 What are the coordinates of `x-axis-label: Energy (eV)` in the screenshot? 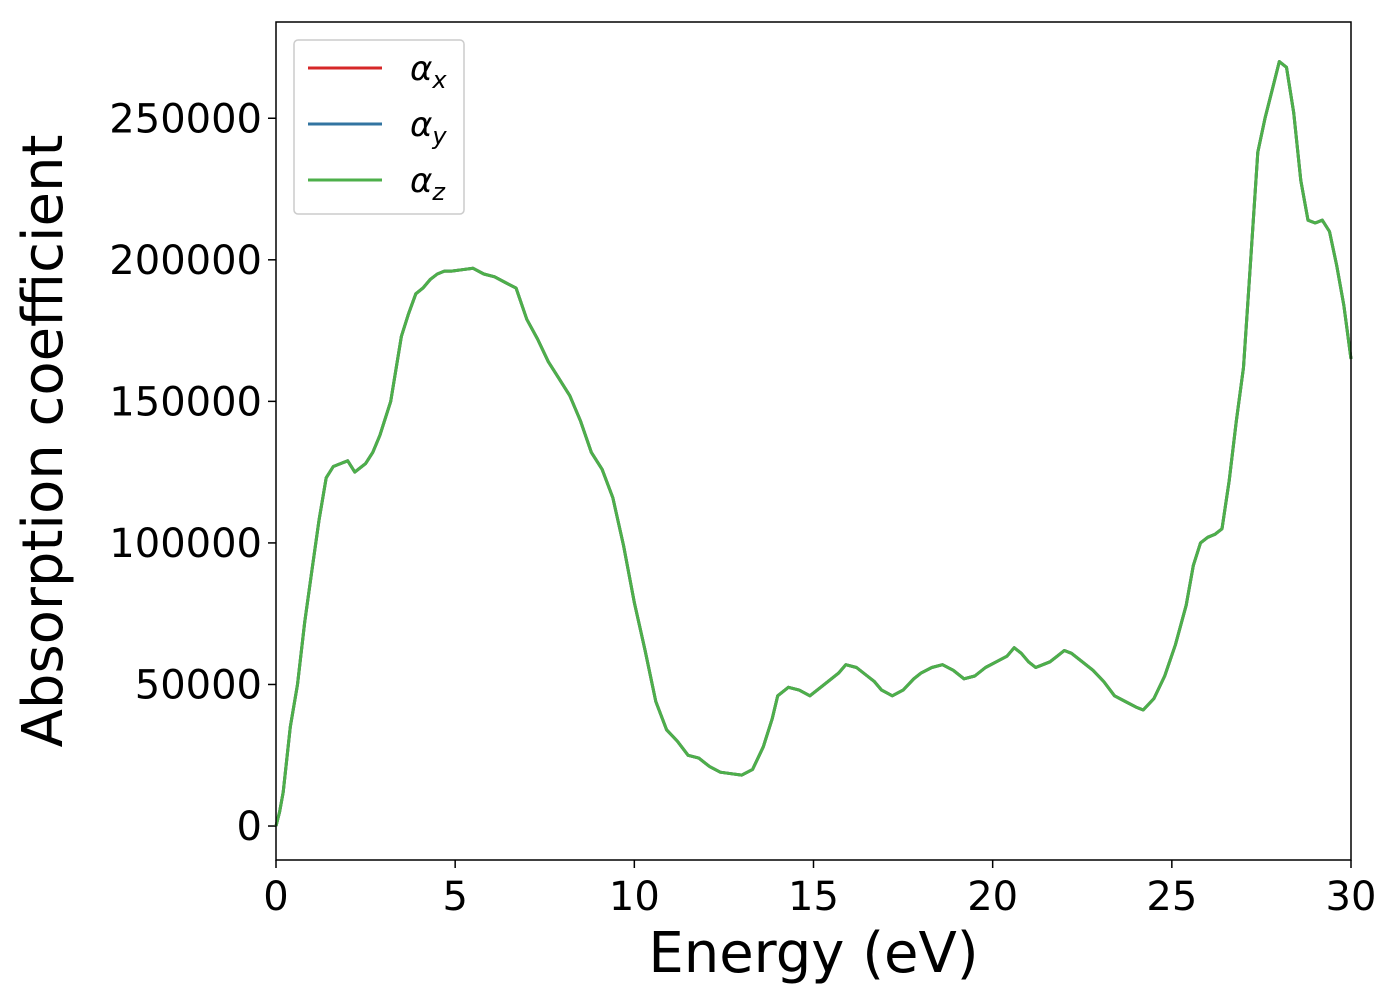 It's located at (813, 953).